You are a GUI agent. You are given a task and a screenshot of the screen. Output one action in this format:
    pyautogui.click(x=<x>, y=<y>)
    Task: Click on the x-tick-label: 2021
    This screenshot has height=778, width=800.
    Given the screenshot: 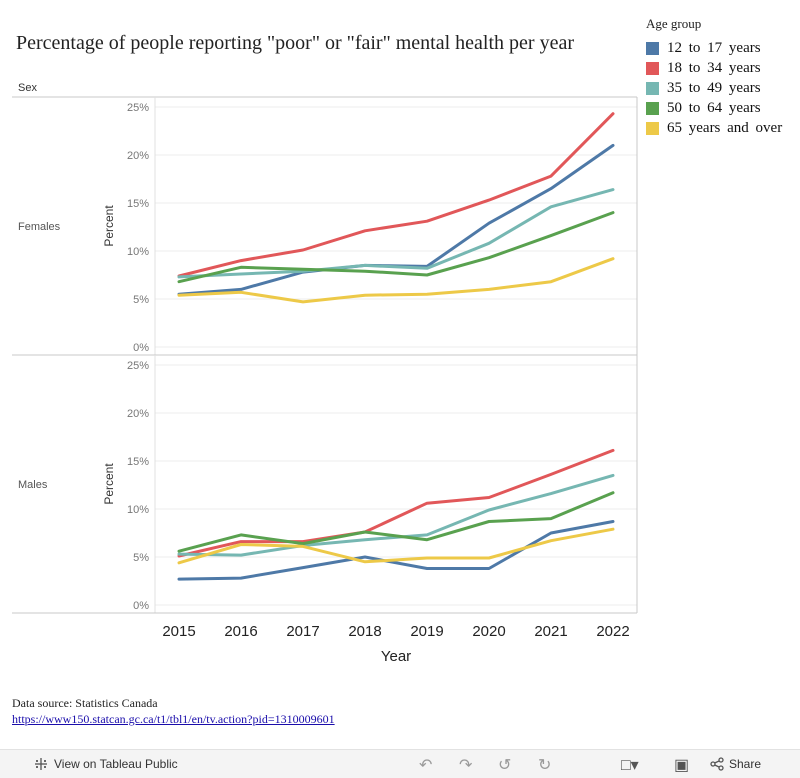 What is the action you would take?
    pyautogui.click(x=550, y=631)
    